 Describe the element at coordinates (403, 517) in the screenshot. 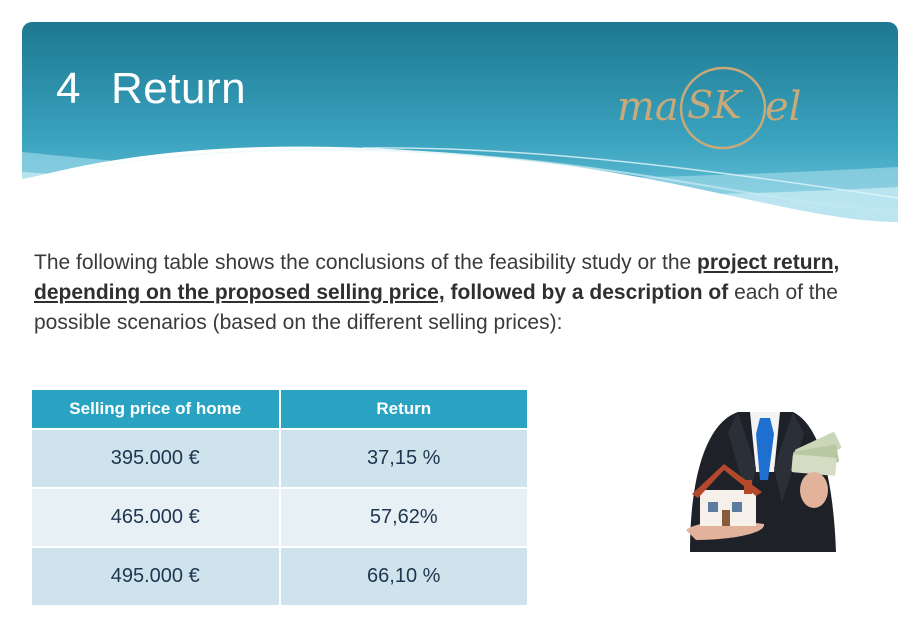

I see `cell-return: 57,62%` at that location.